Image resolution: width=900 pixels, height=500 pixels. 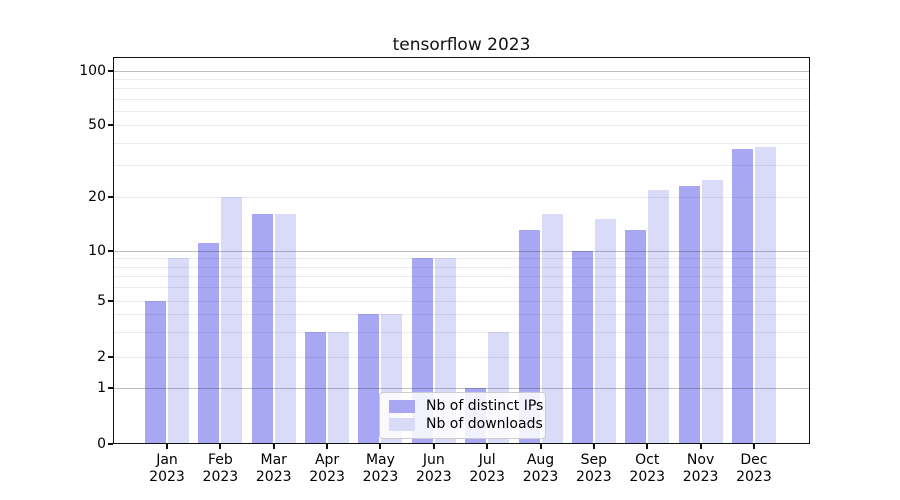 What do you see at coordinates (765, 295) in the screenshot?
I see `bar-downloads-dec` at bounding box center [765, 295].